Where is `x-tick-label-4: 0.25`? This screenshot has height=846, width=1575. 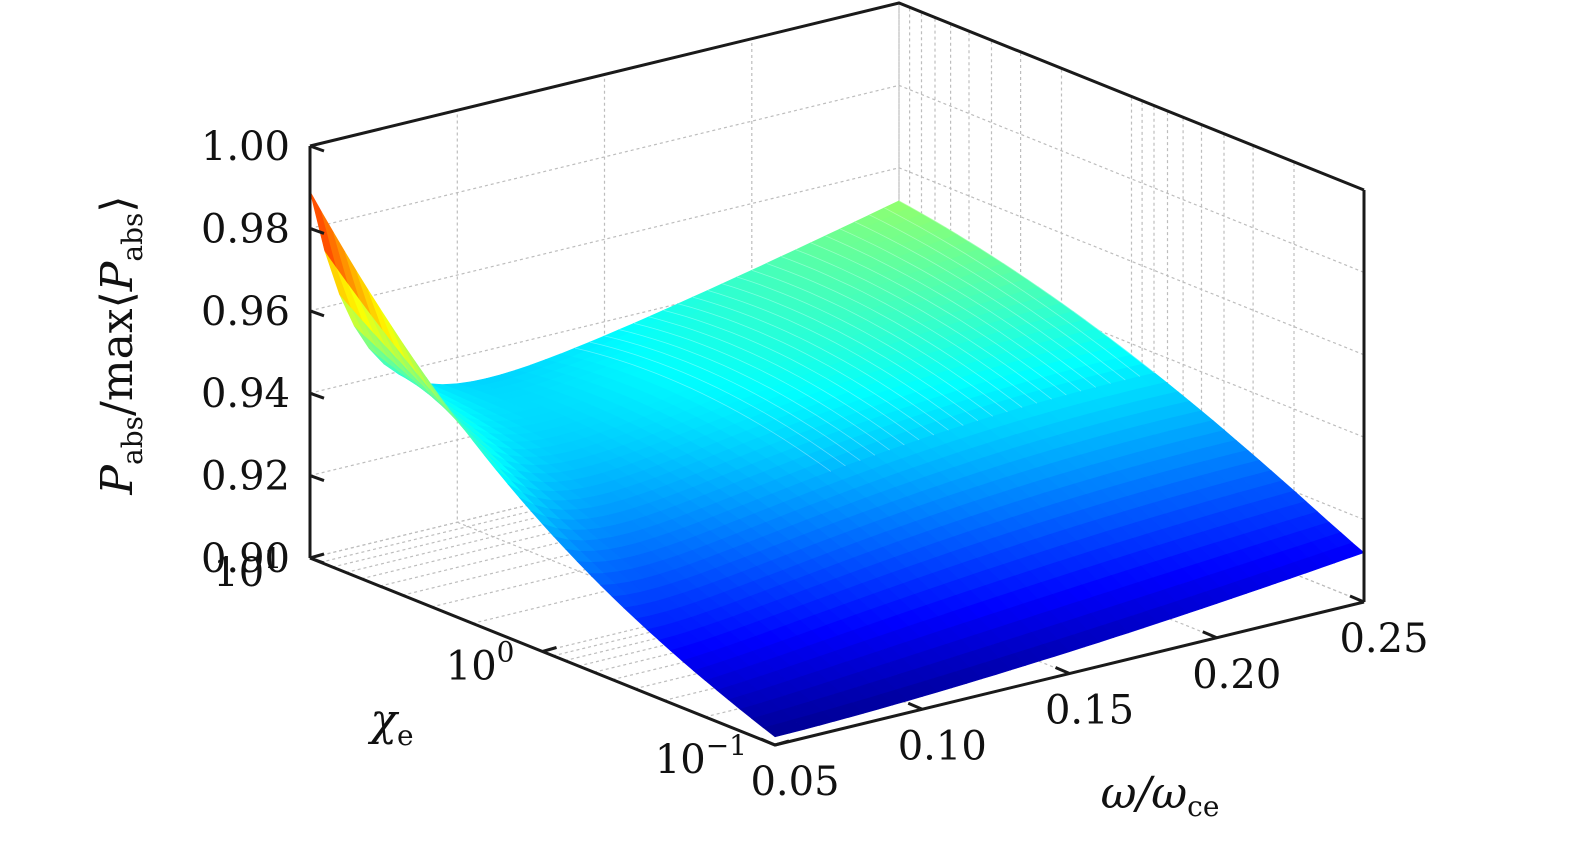 x-tick-label-4: 0.25 is located at coordinates (1383, 639).